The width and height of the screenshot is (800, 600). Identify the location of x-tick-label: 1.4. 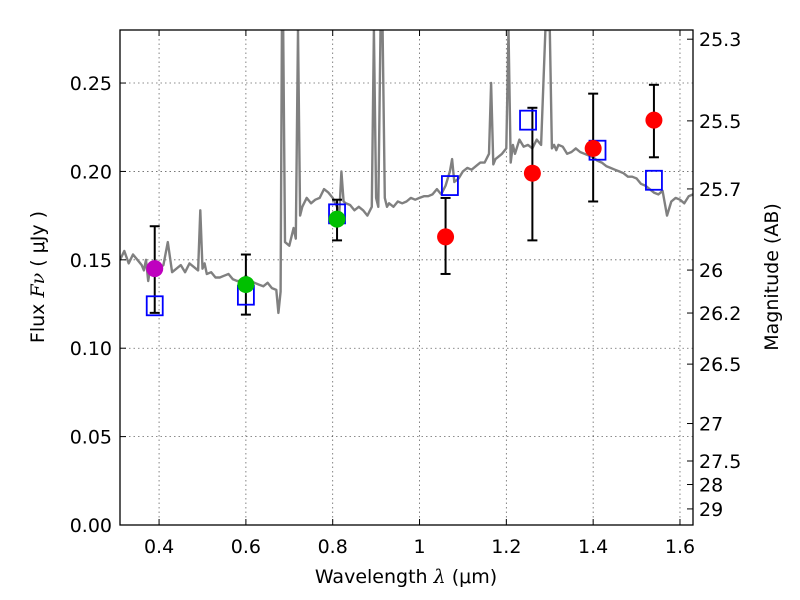
(593, 547).